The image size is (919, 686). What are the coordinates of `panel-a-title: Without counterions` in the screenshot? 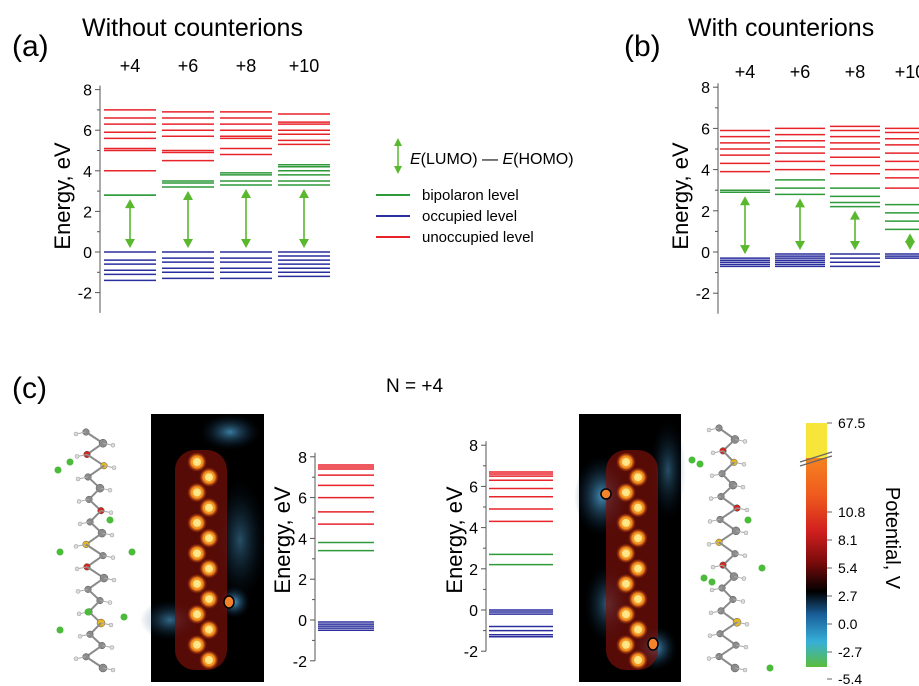 It's located at (192, 28).